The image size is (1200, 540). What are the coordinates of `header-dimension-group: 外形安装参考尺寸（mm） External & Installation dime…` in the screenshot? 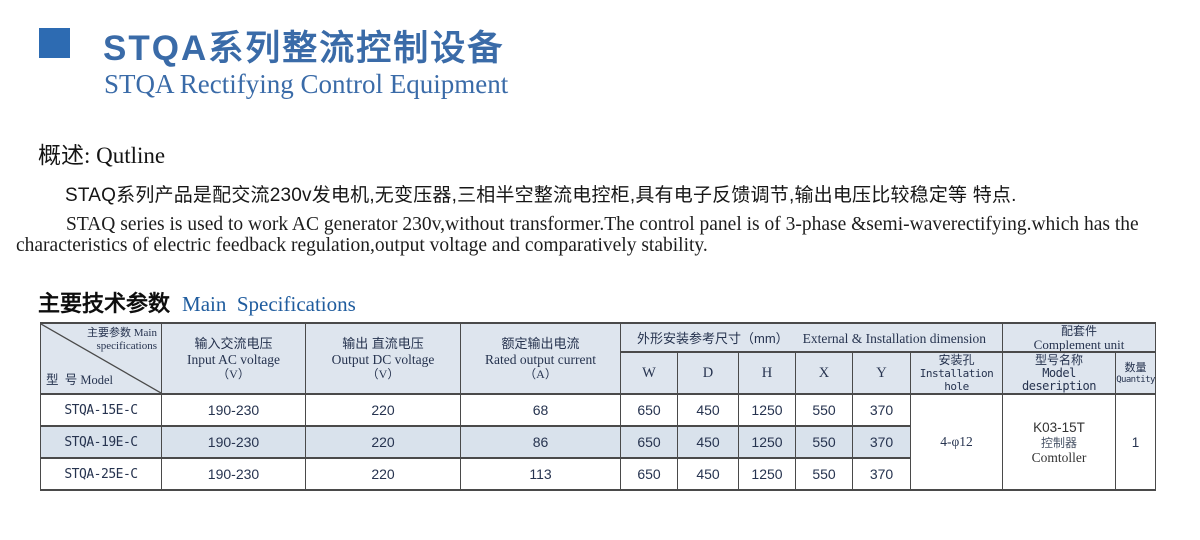 It's located at (811, 337).